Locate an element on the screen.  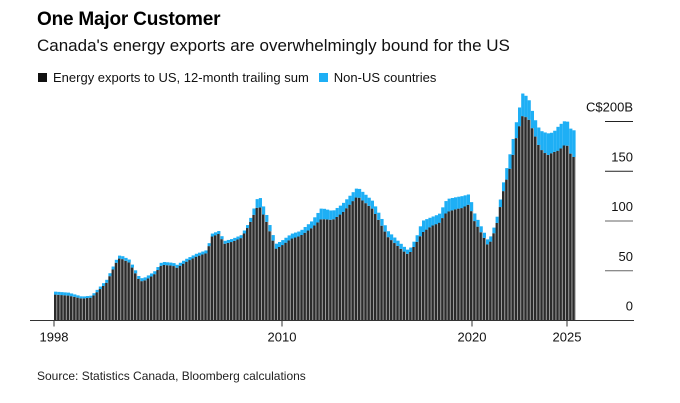
y-tick-label: 0 is located at coordinates (629, 306).